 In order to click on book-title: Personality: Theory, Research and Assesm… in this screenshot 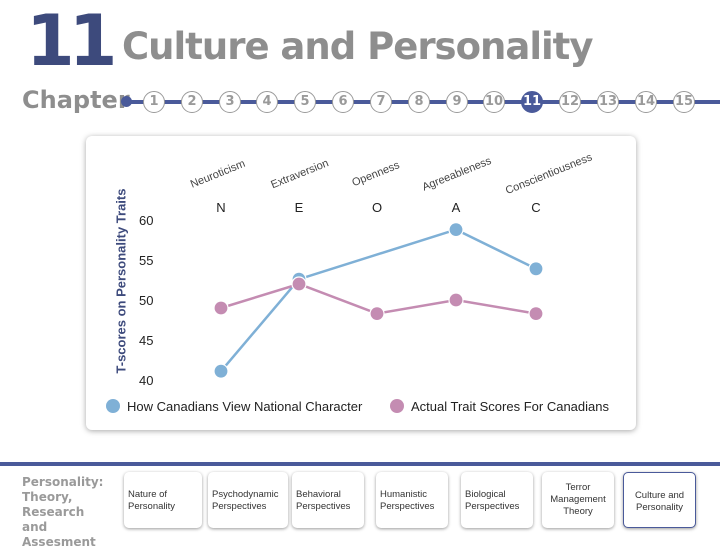, I will do `click(72, 512)`.